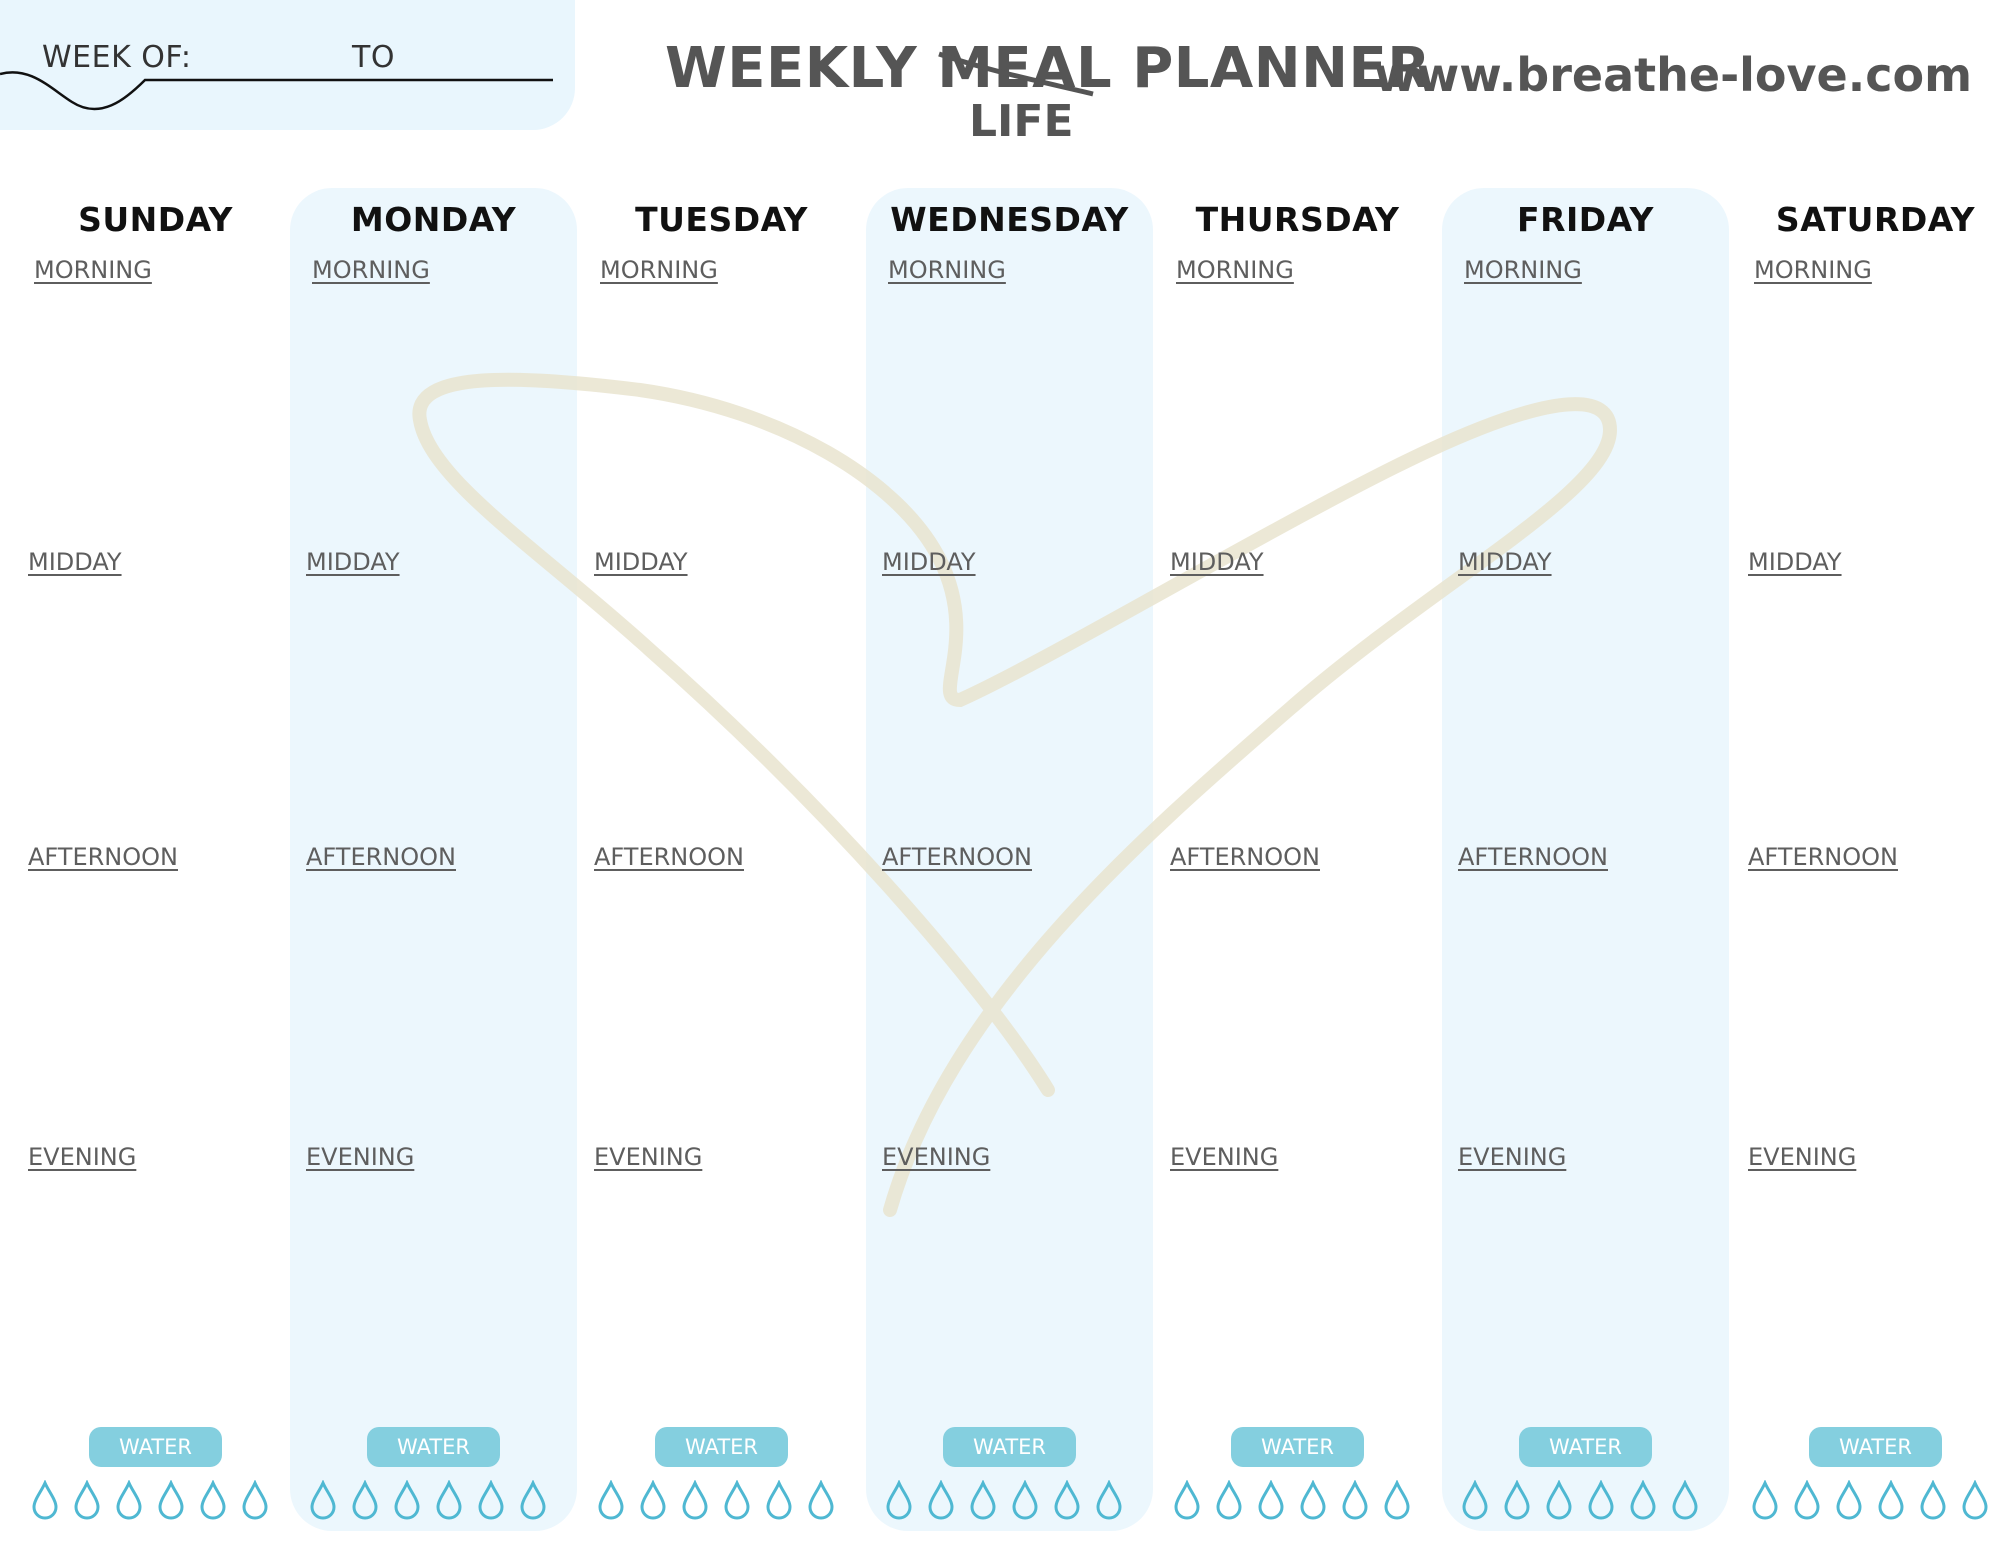 Image resolution: width=2000 pixels, height=1545 pixels. Describe the element at coordinates (1009, 219) in the screenshot. I see `day-name: WEDNESDAY` at that location.